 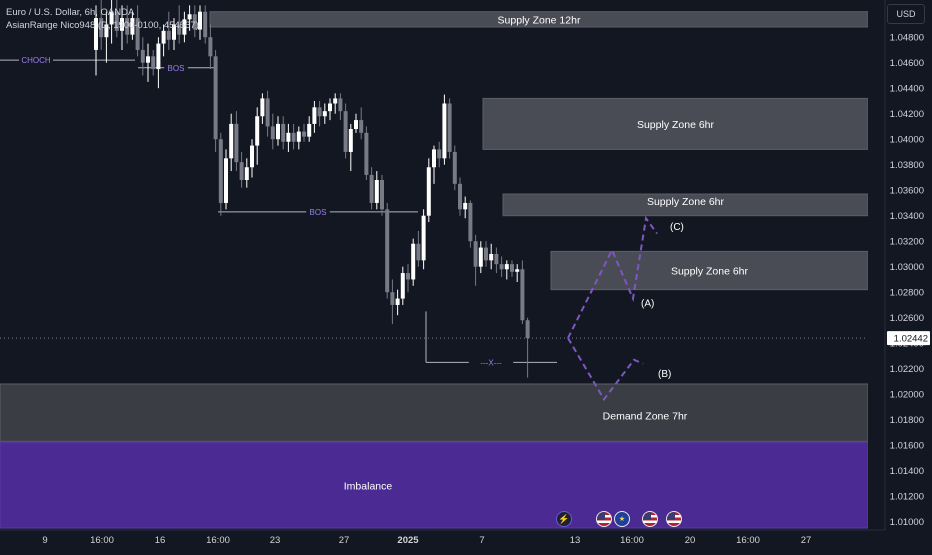 What do you see at coordinates (575, 540) in the screenshot?
I see `time-tick: 13` at bounding box center [575, 540].